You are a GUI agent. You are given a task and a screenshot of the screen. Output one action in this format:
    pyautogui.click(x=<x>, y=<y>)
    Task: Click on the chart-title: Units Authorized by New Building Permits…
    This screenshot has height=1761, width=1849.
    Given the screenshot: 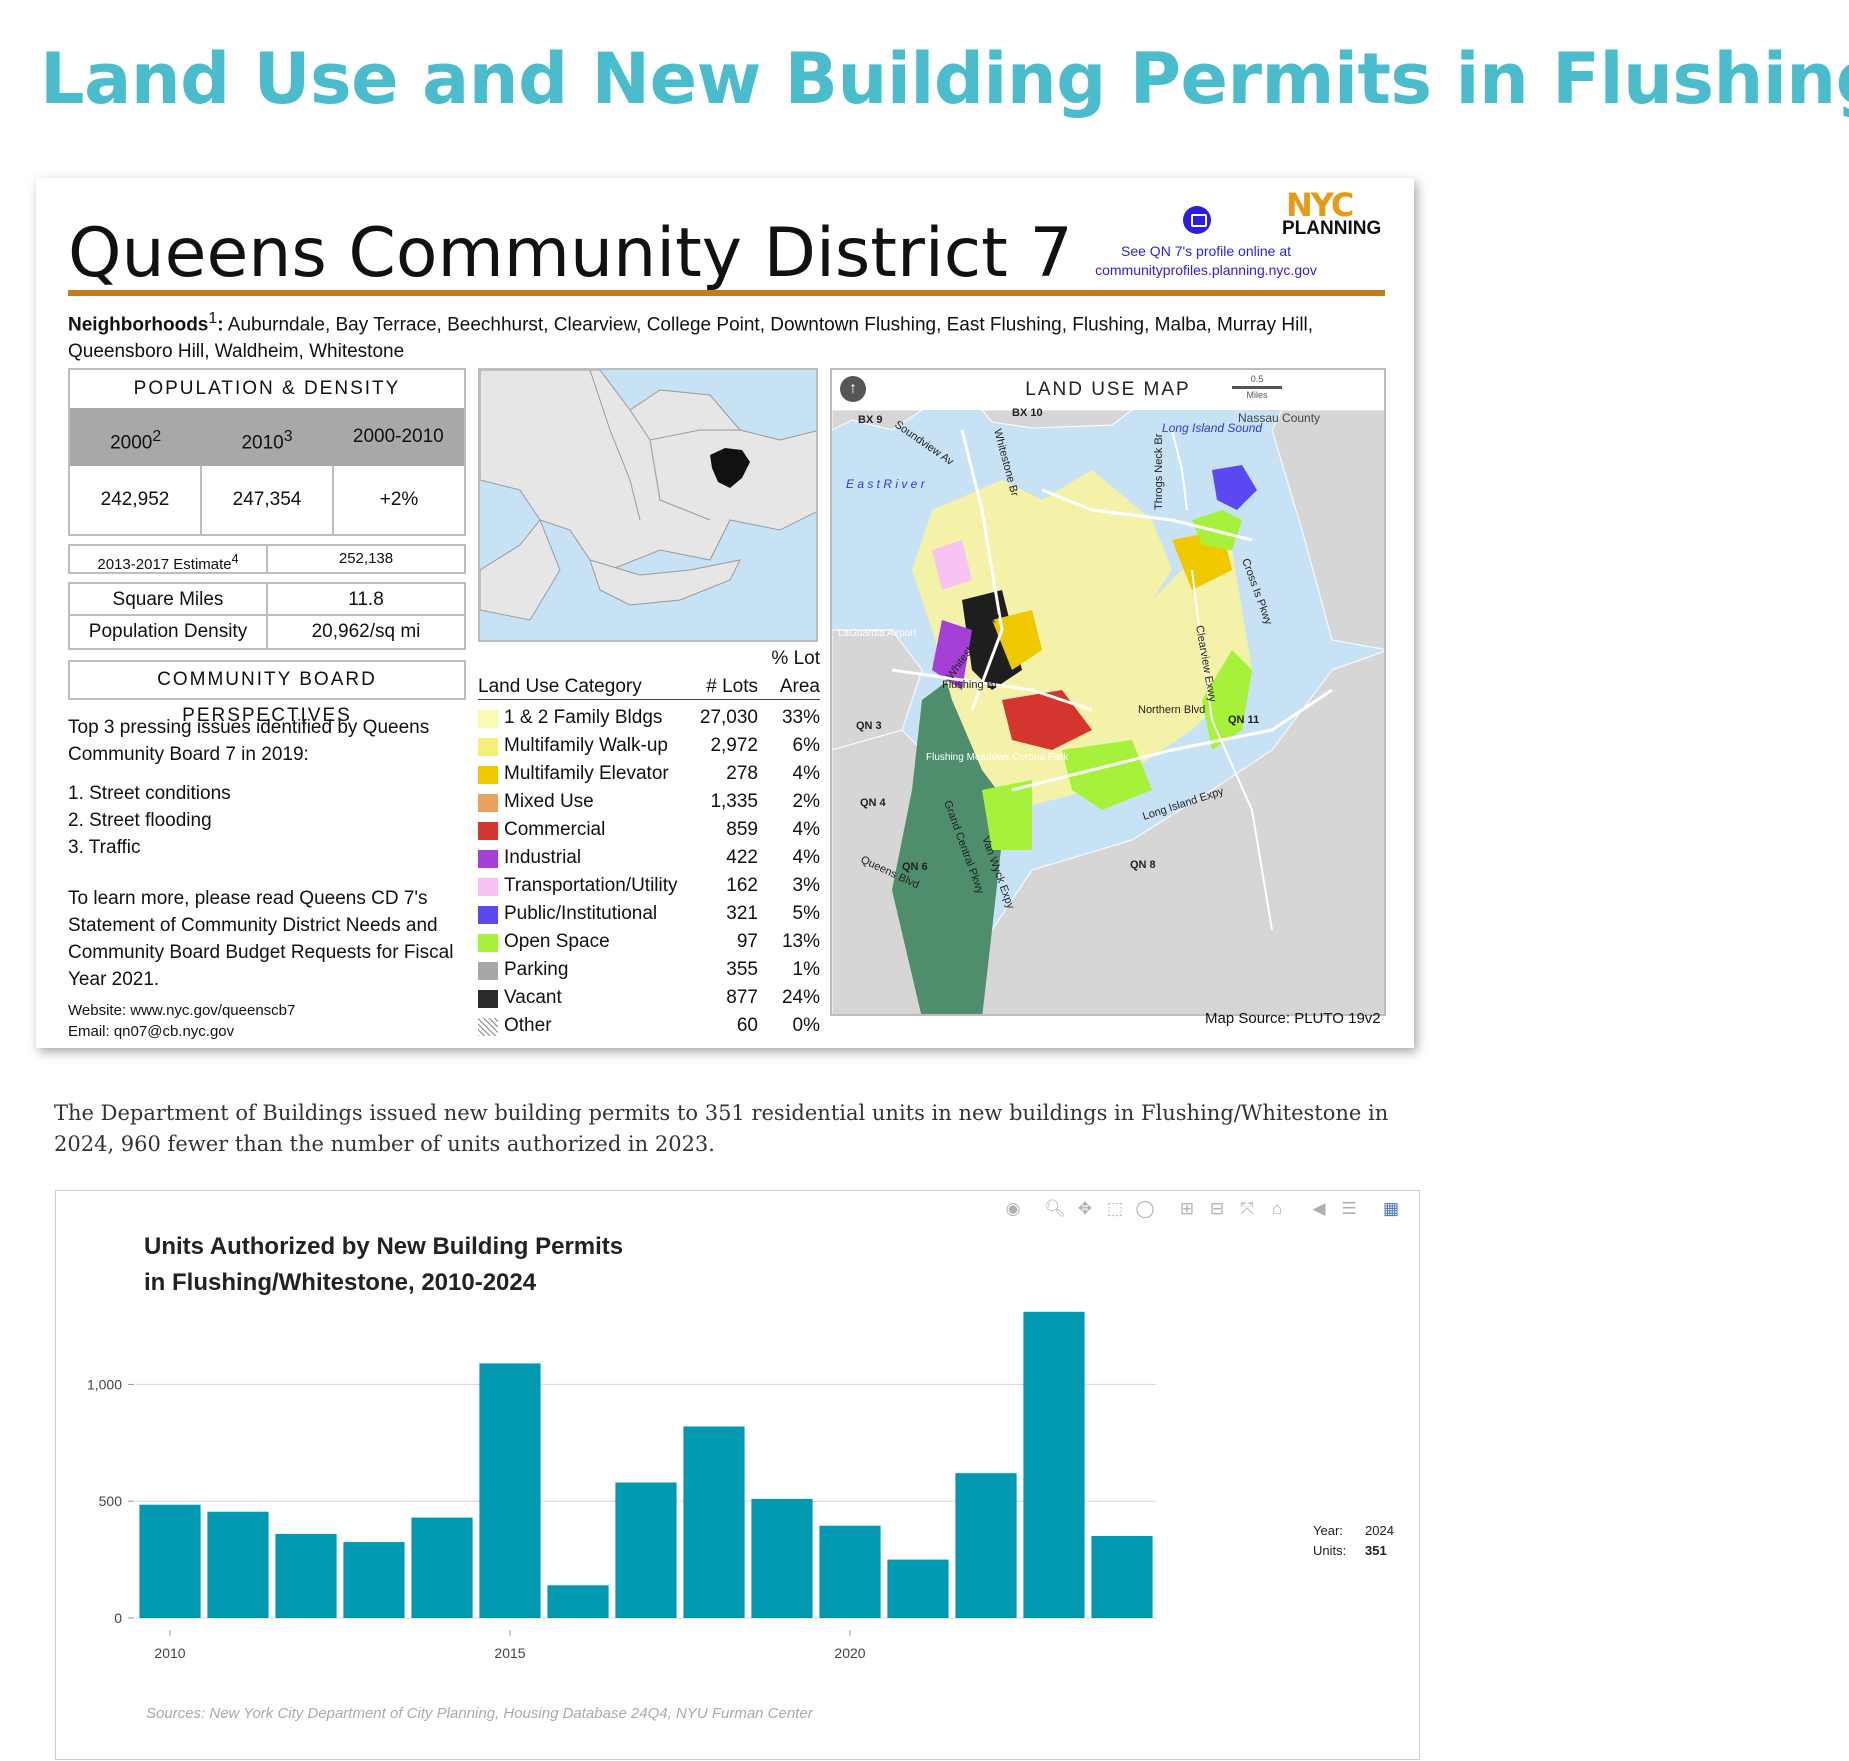 What is the action you would take?
    pyautogui.click(x=383, y=1265)
    